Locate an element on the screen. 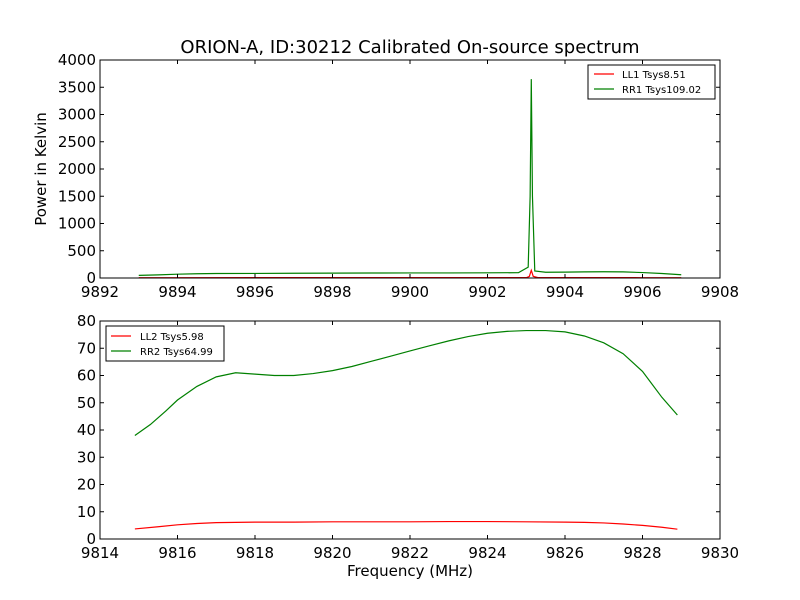 This screenshot has height=600, width=800. top-y-tick-label: 1000 is located at coordinates (77, 224).